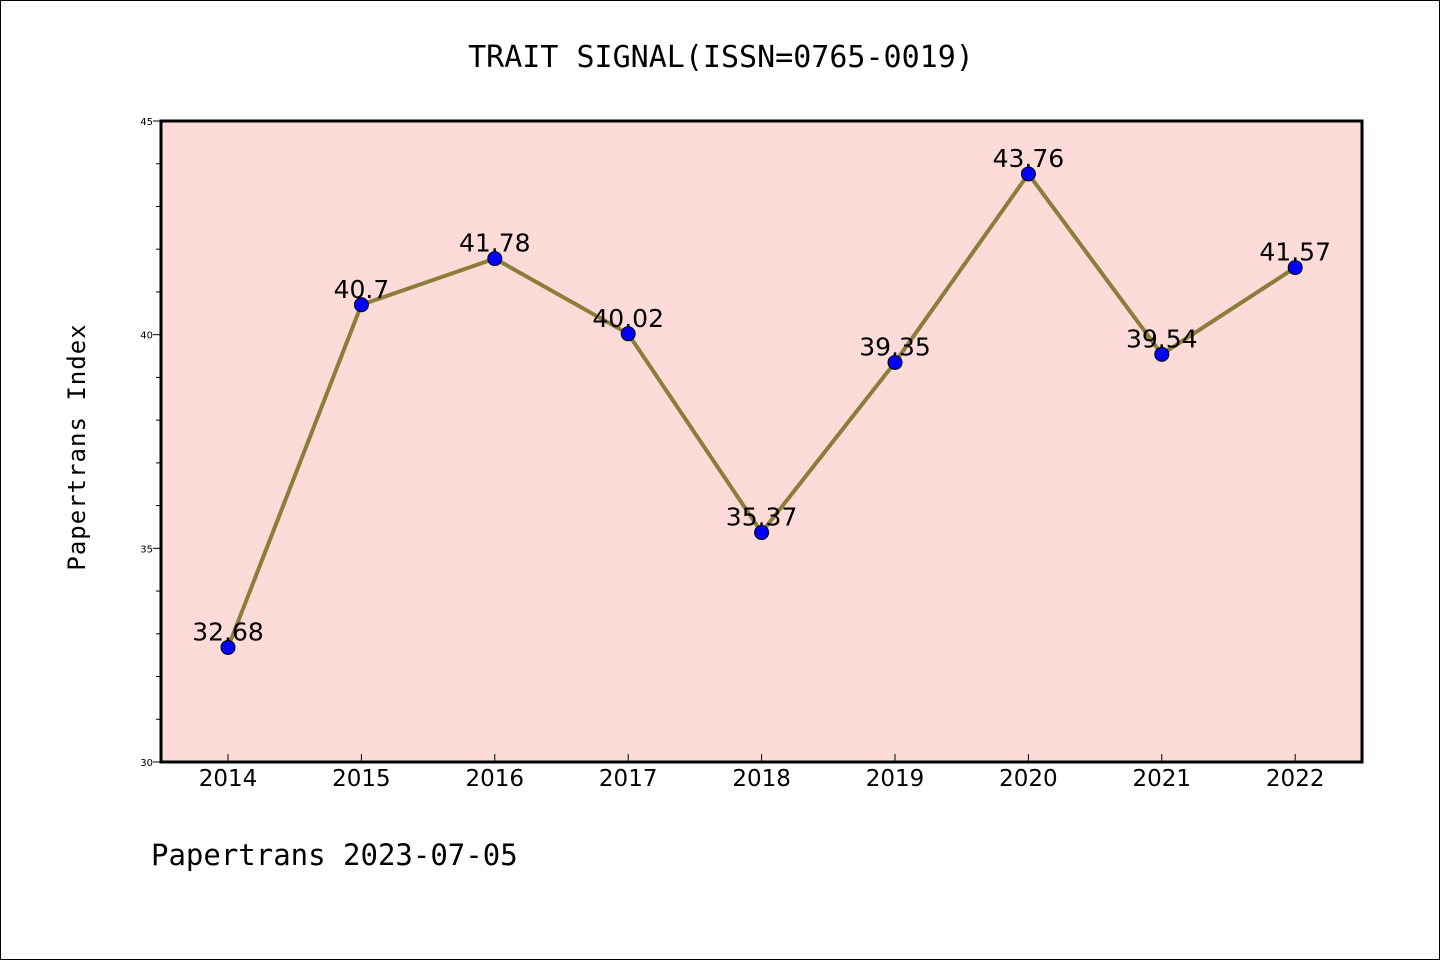 This screenshot has height=961, width=1440. I want to click on x-tick-label: 2018, so click(761, 779).